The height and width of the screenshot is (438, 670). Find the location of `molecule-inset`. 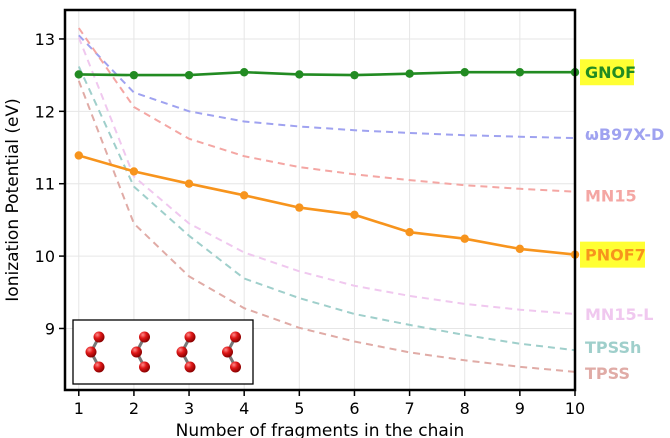

molecule-inset is located at coordinates (163, 352).